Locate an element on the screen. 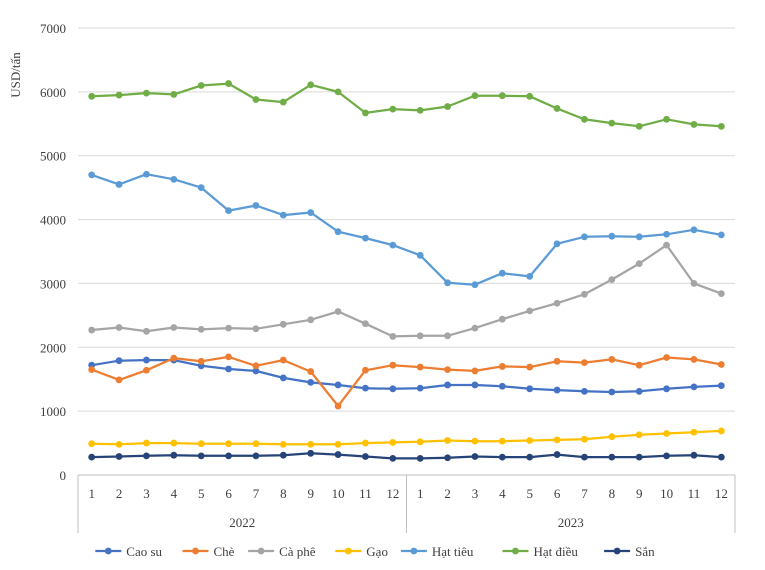  series-line-gạo is located at coordinates (406, 437).